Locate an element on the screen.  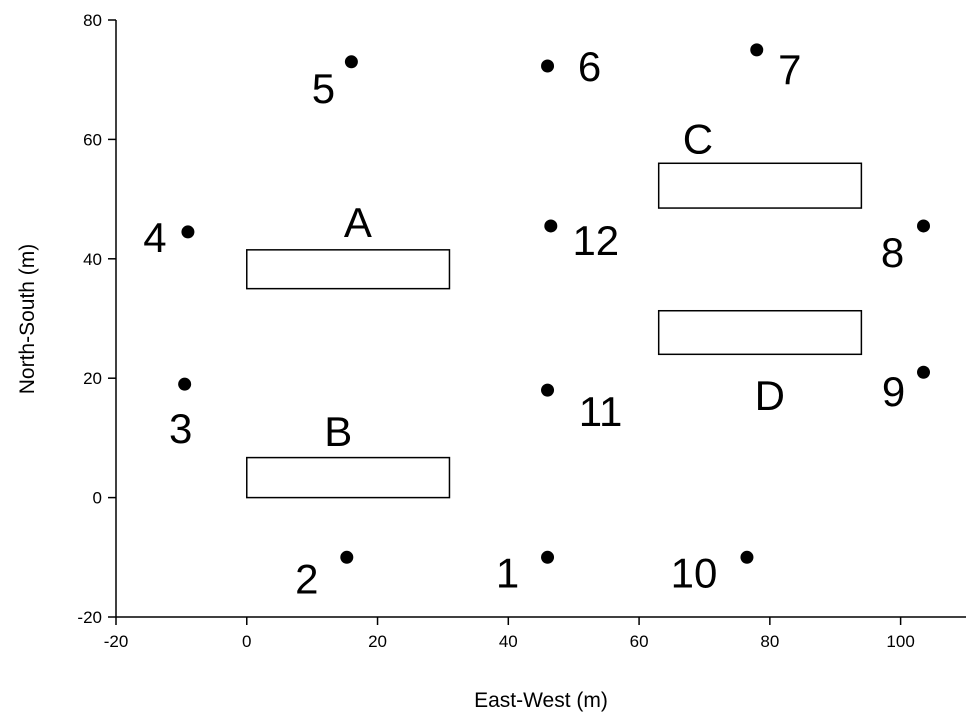
point-label-10: 10 is located at coordinates (694, 572).